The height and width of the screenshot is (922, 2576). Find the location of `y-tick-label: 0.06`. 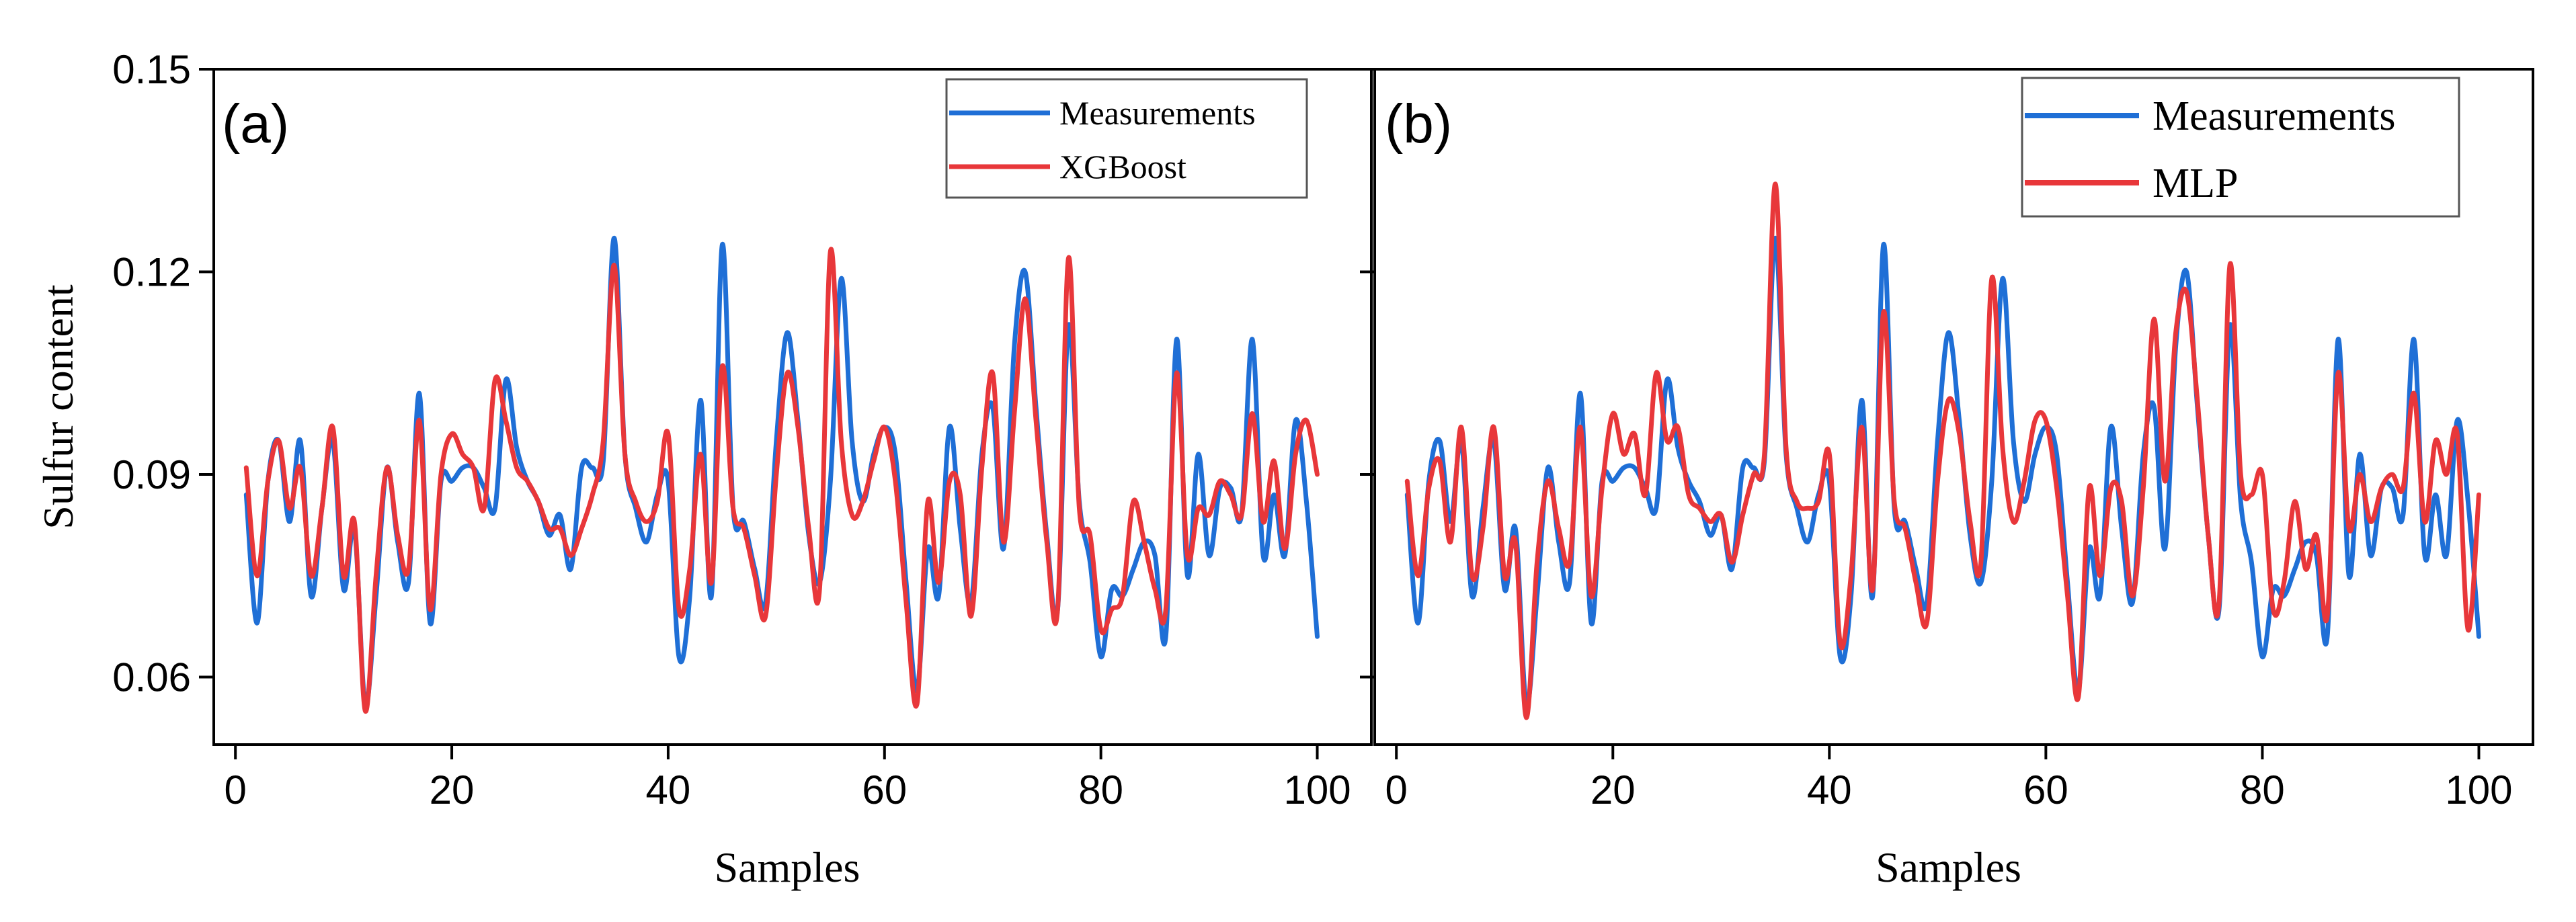

y-tick-label: 0.06 is located at coordinates (151, 677).